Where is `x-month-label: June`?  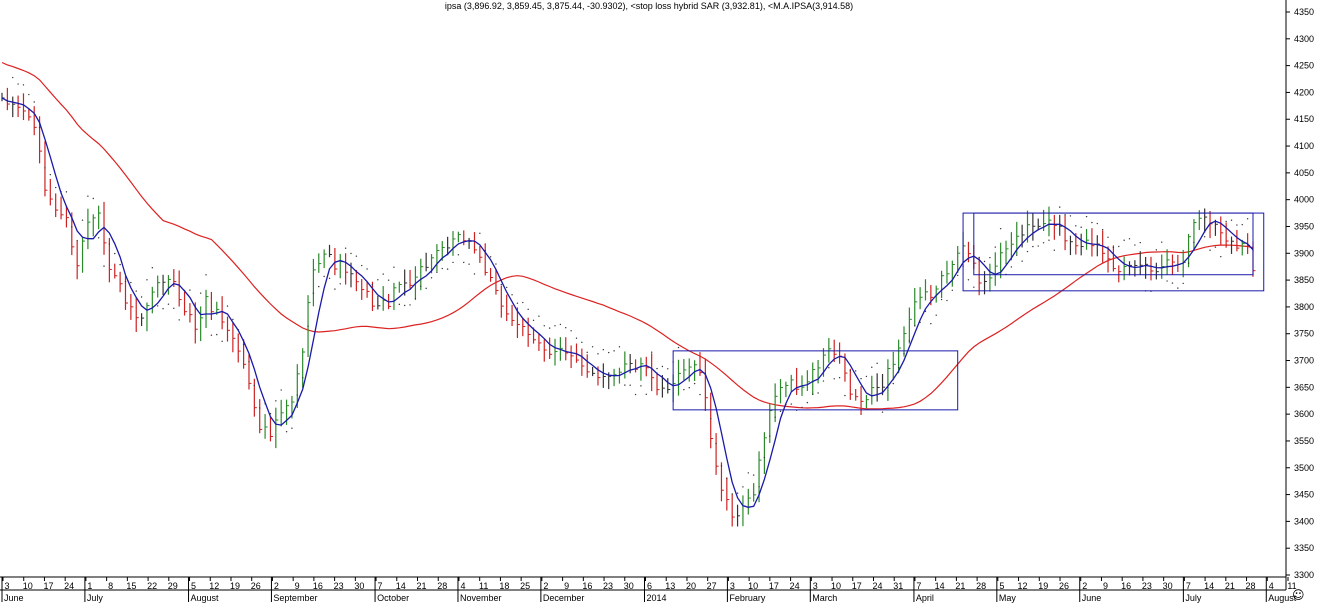
x-month-label: June is located at coordinates (14, 598).